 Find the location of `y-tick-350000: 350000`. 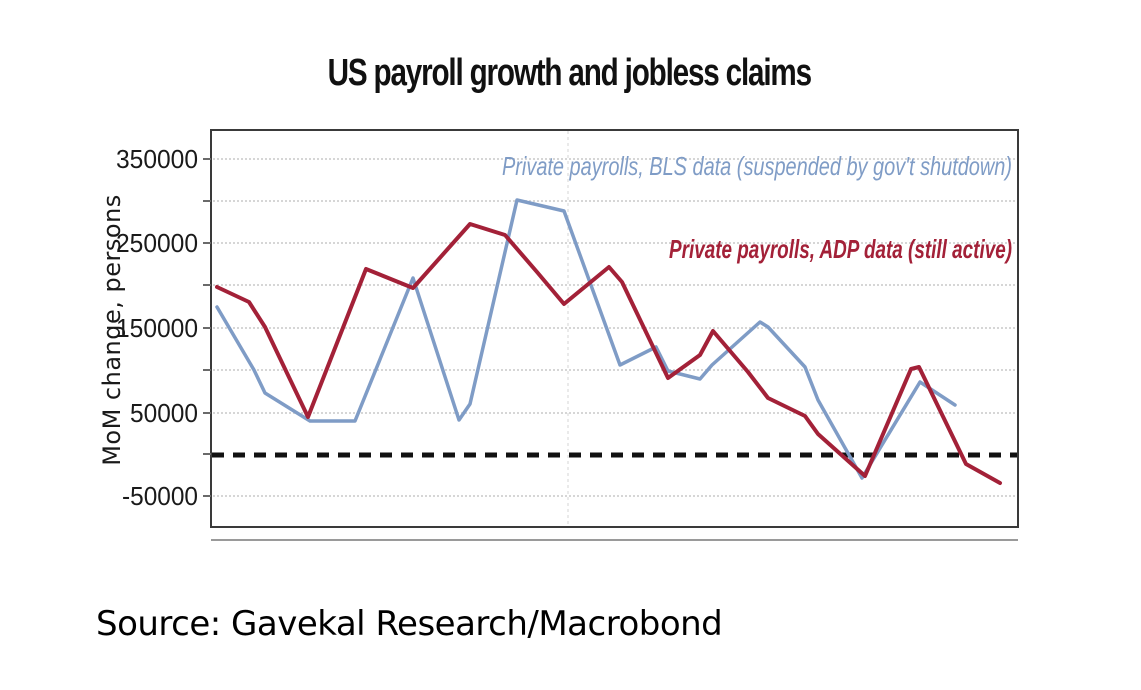

y-tick-350000: 350000 is located at coordinates (157, 159).